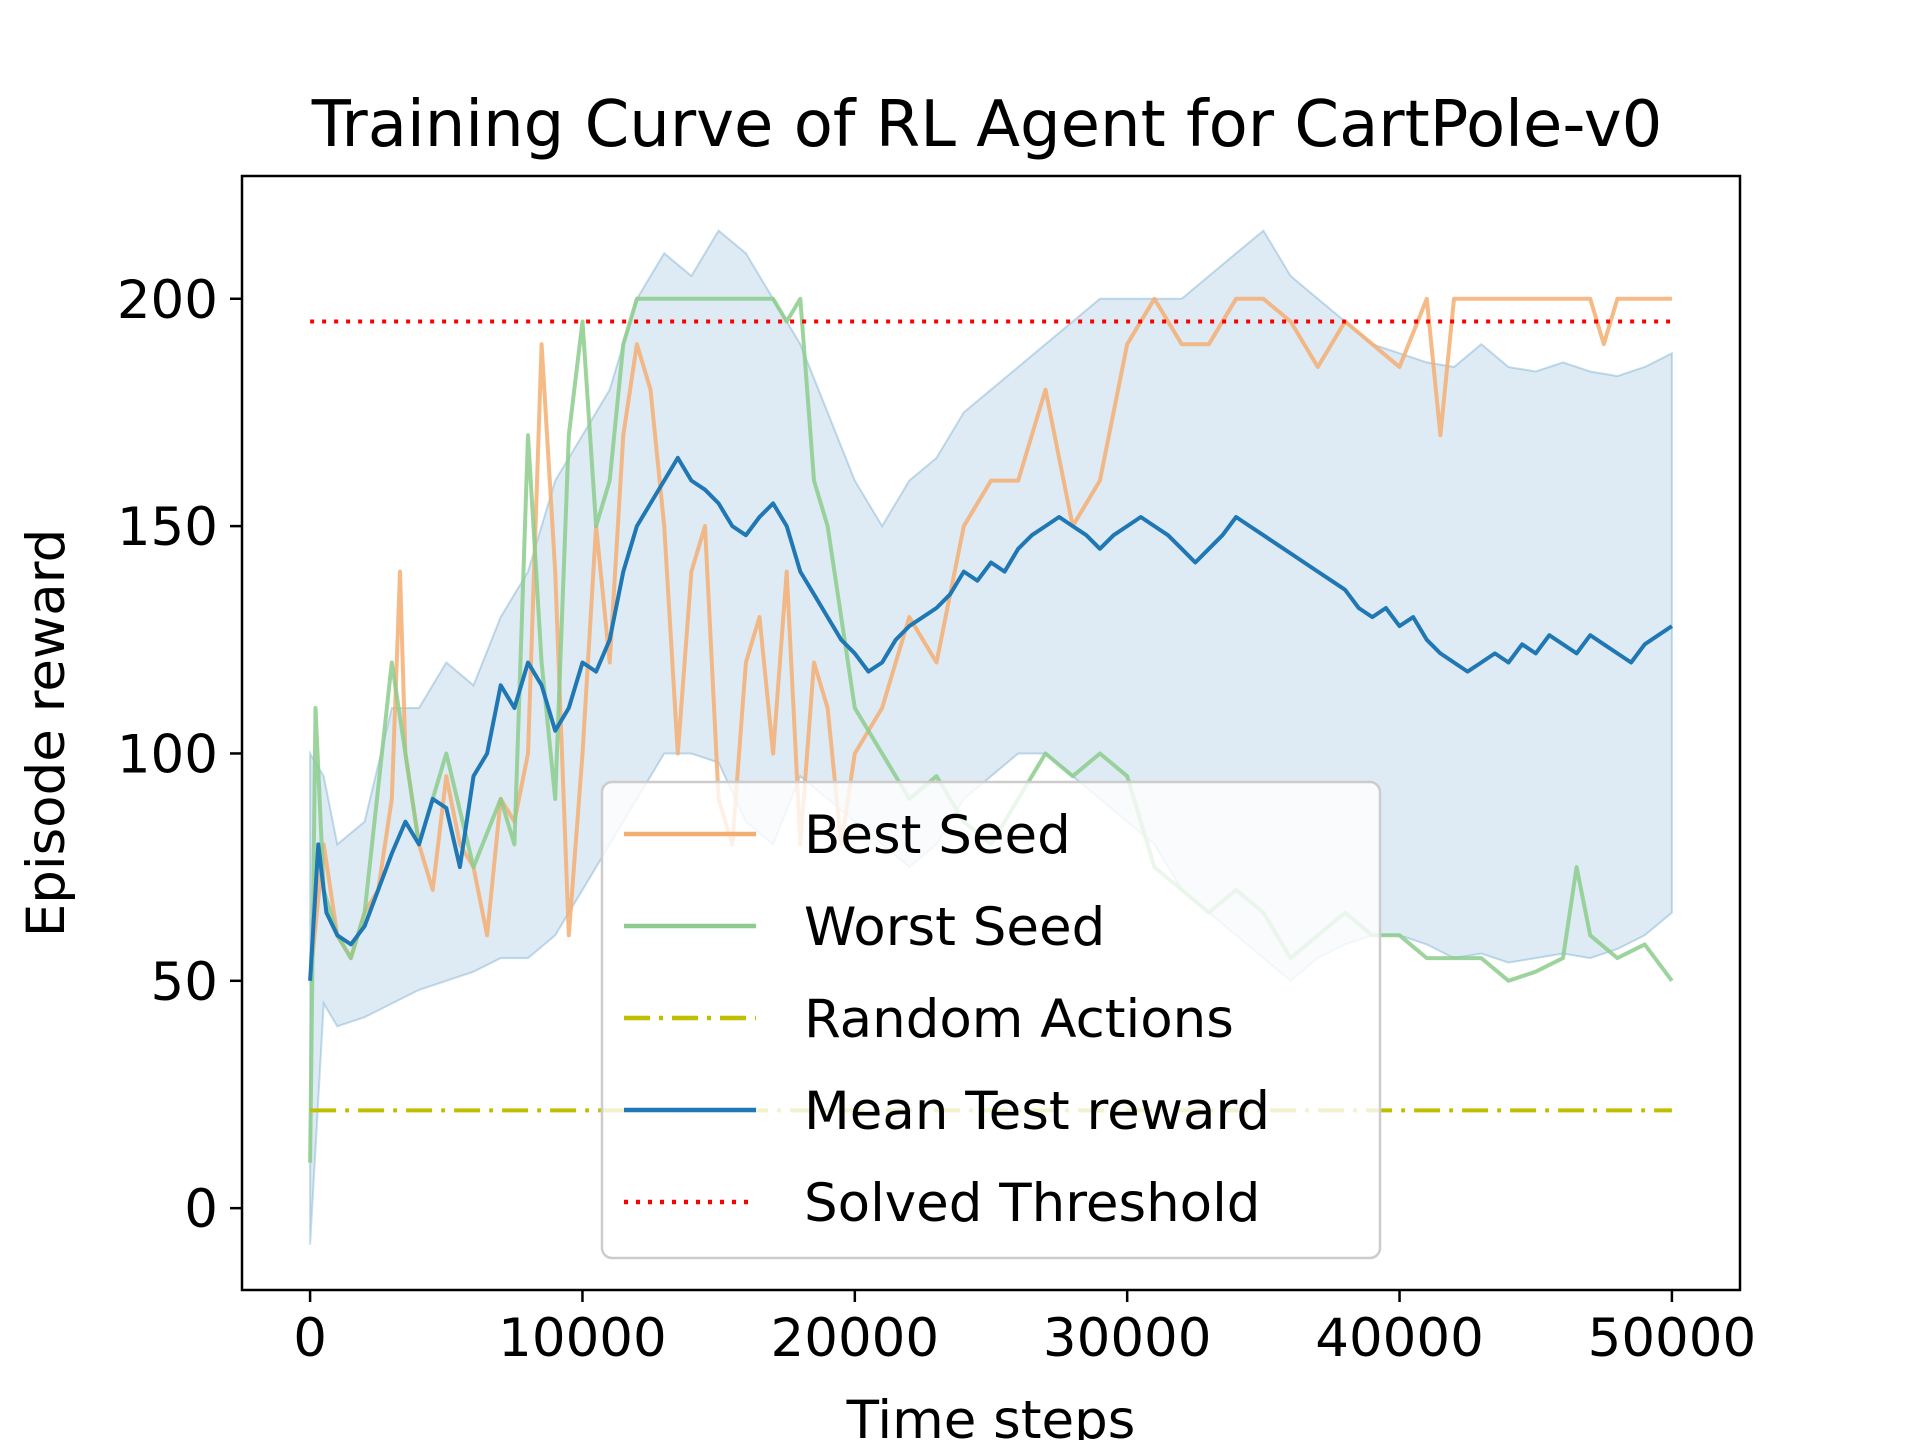  I want to click on y-tick-label: 0, so click(201, 1209).